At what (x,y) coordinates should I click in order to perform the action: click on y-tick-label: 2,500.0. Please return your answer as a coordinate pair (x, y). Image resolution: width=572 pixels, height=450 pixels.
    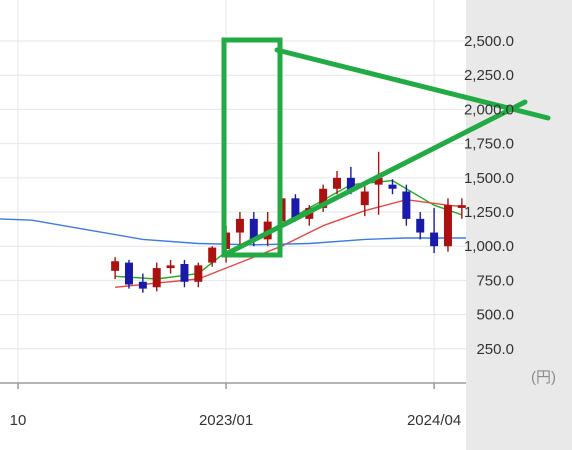
    Looking at the image, I should click on (489, 41).